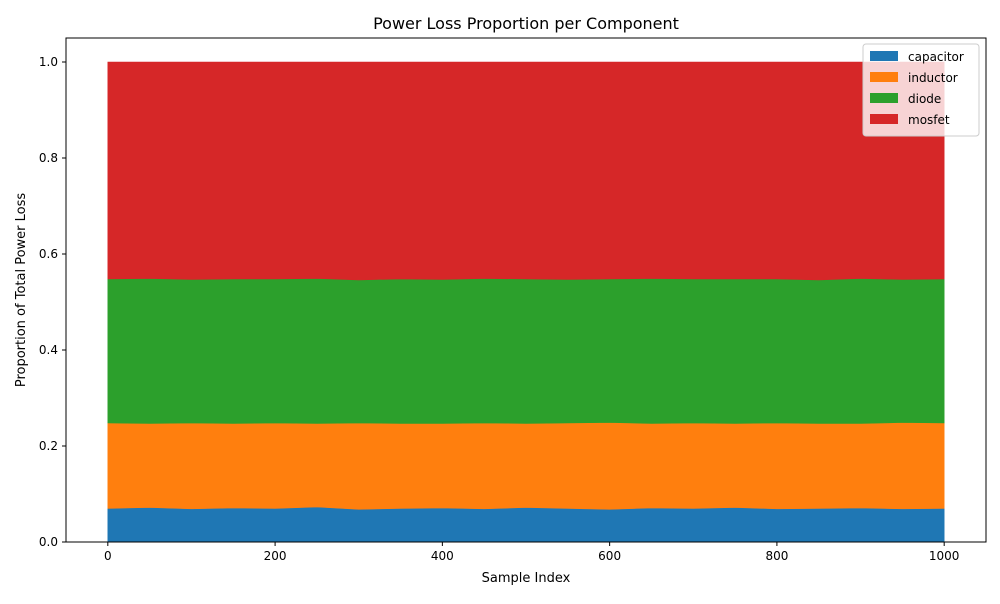 The width and height of the screenshot is (1000, 604). I want to click on legend-label-mosfet: mosfet, so click(929, 120).